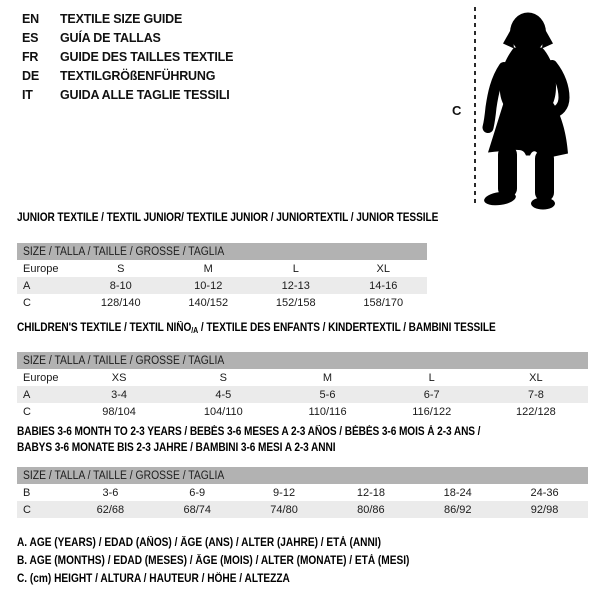  I want to click on cell: 140/152, so click(208, 302).